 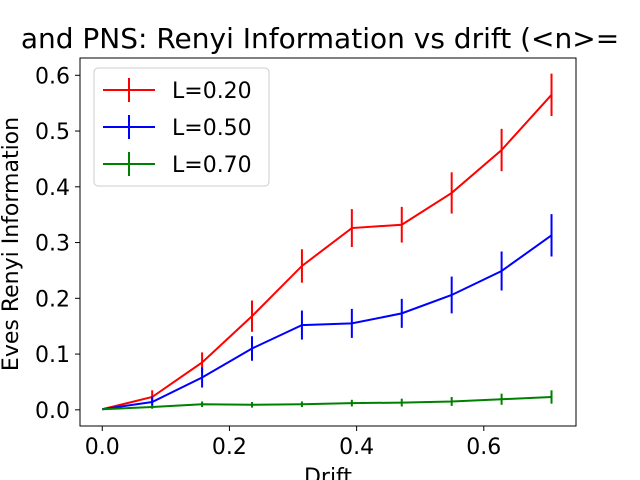 I want to click on y-tick-label: 0.2, so click(x=52, y=299).